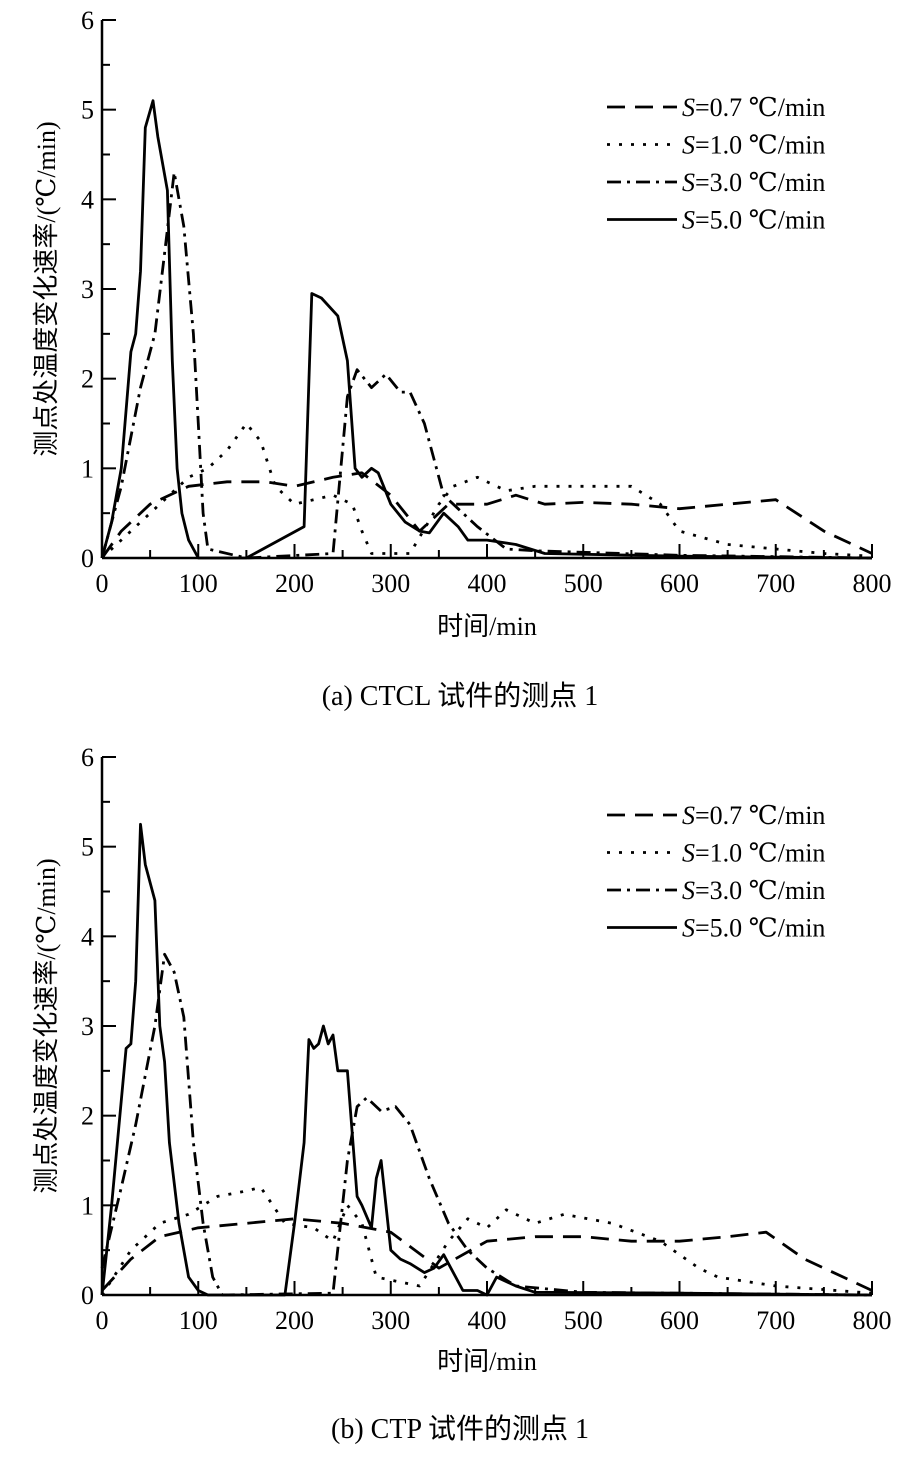 This screenshot has width=920, height=1470. I want to click on chart-caption: (a) CTCL 试件的测点 1, so click(460, 696).